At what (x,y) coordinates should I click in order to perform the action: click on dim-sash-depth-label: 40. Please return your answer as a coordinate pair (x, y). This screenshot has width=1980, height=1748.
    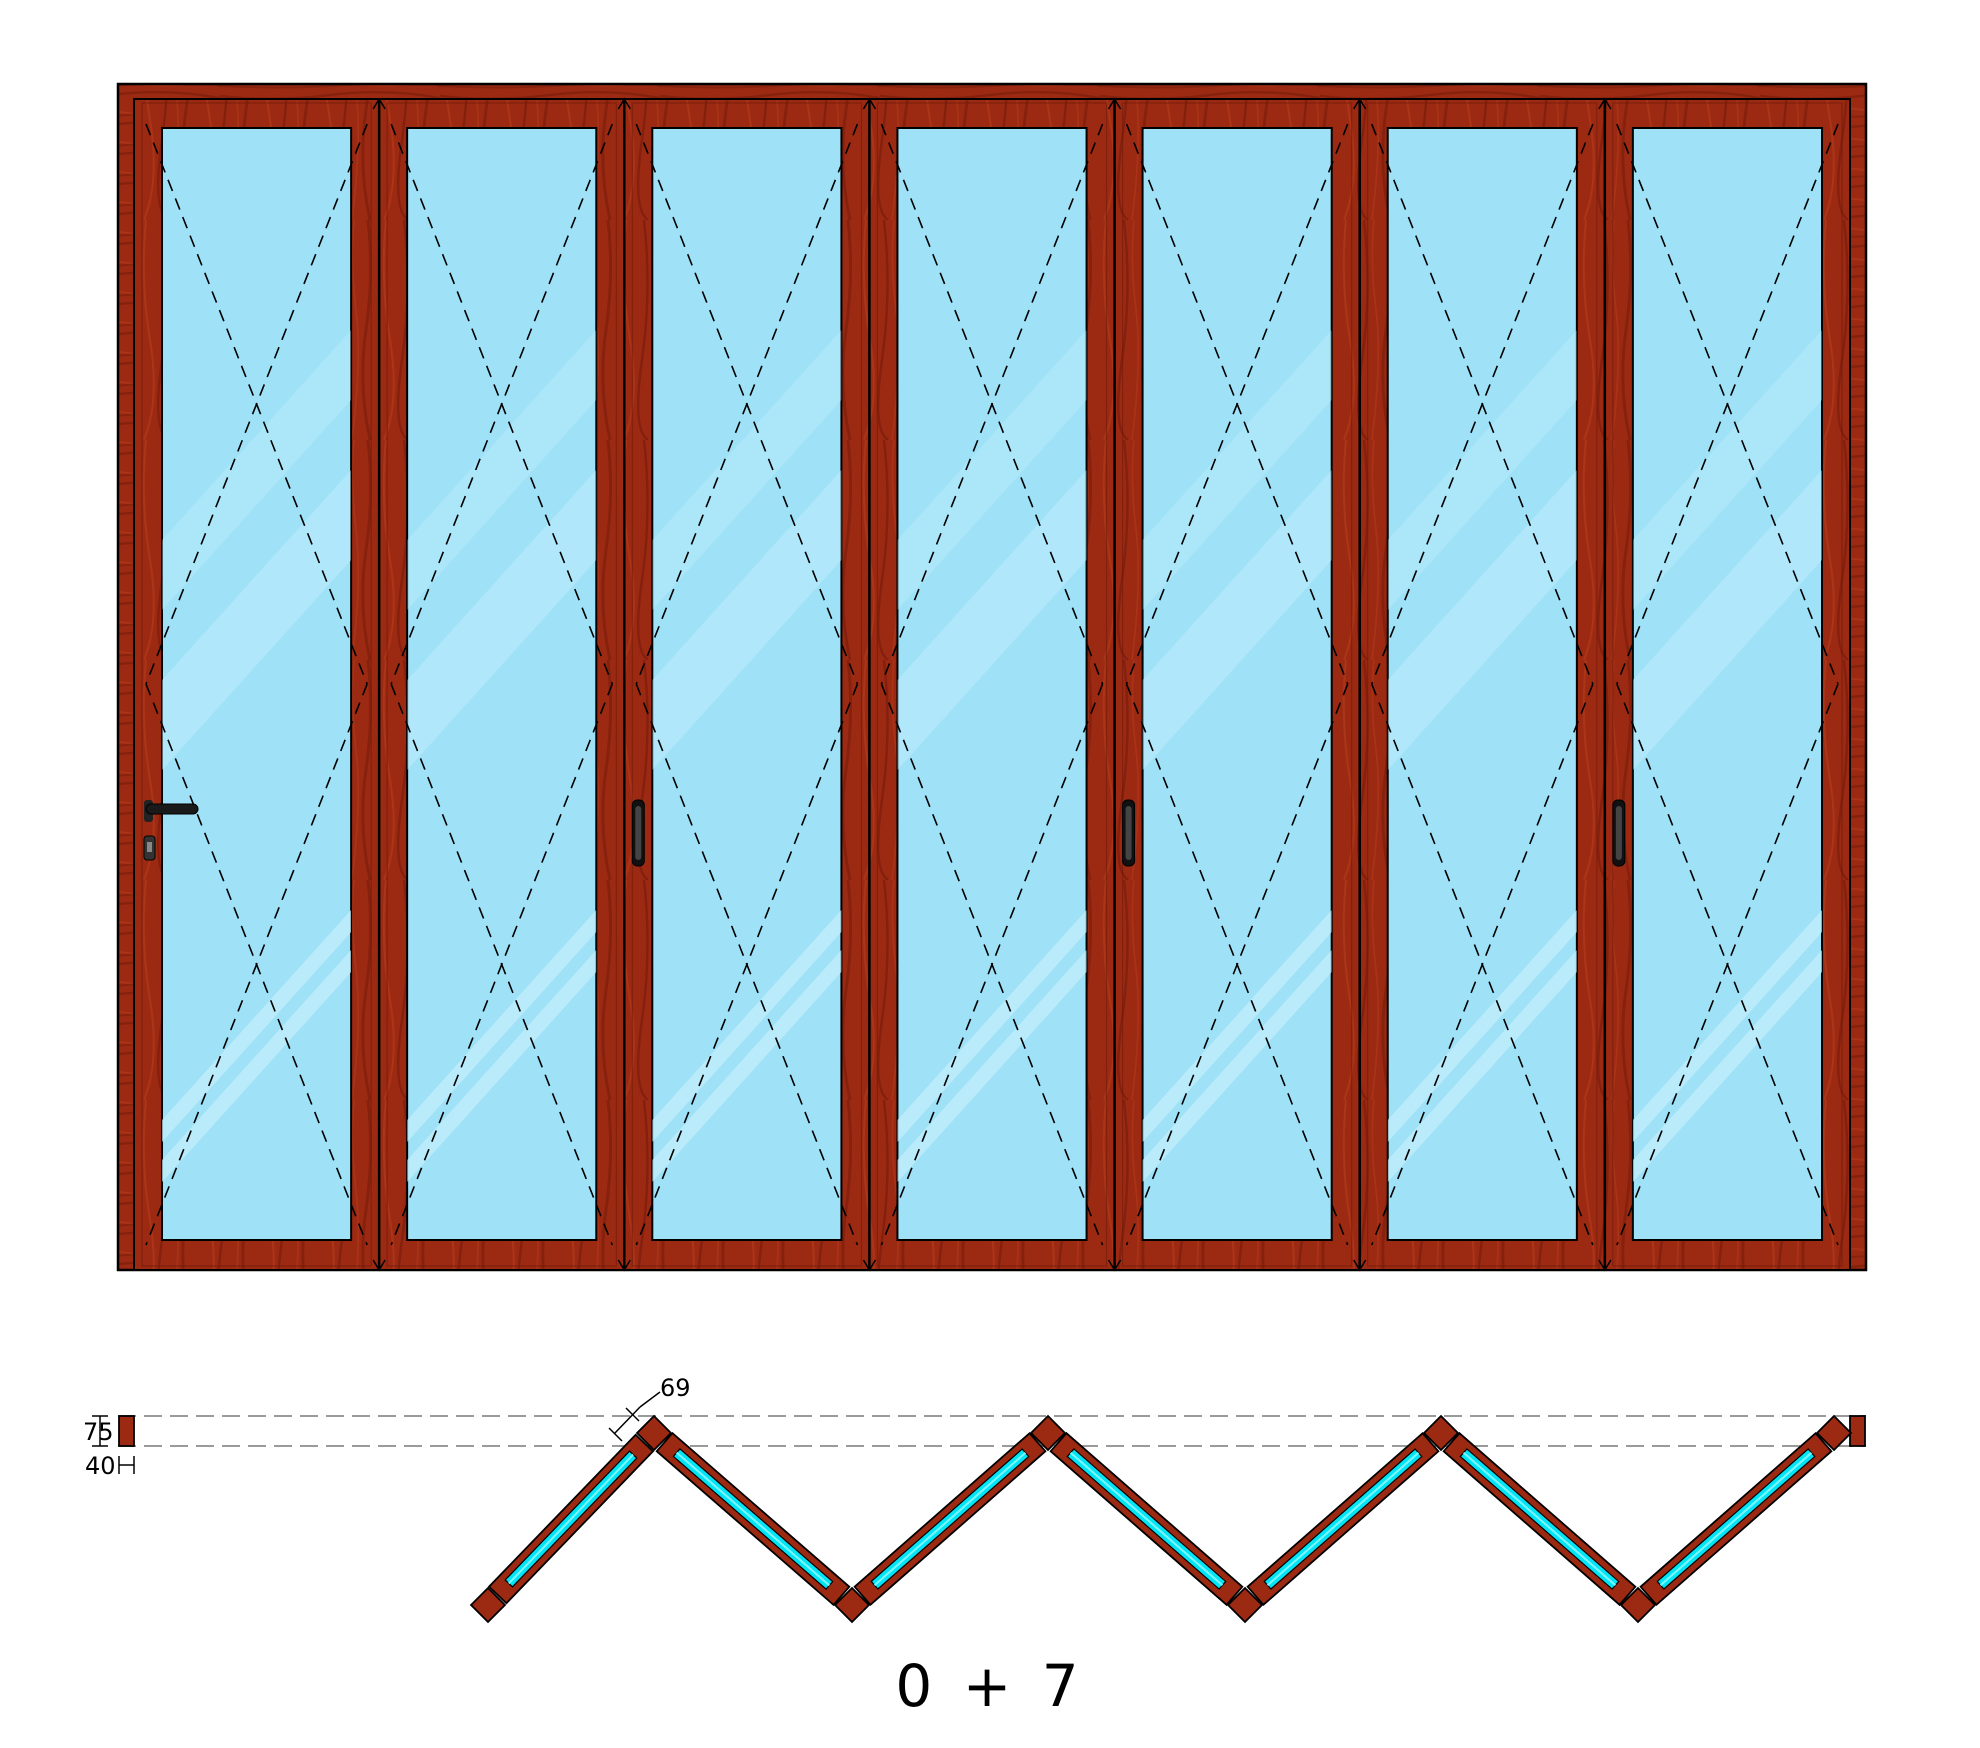
    Looking at the image, I should click on (100, 1466).